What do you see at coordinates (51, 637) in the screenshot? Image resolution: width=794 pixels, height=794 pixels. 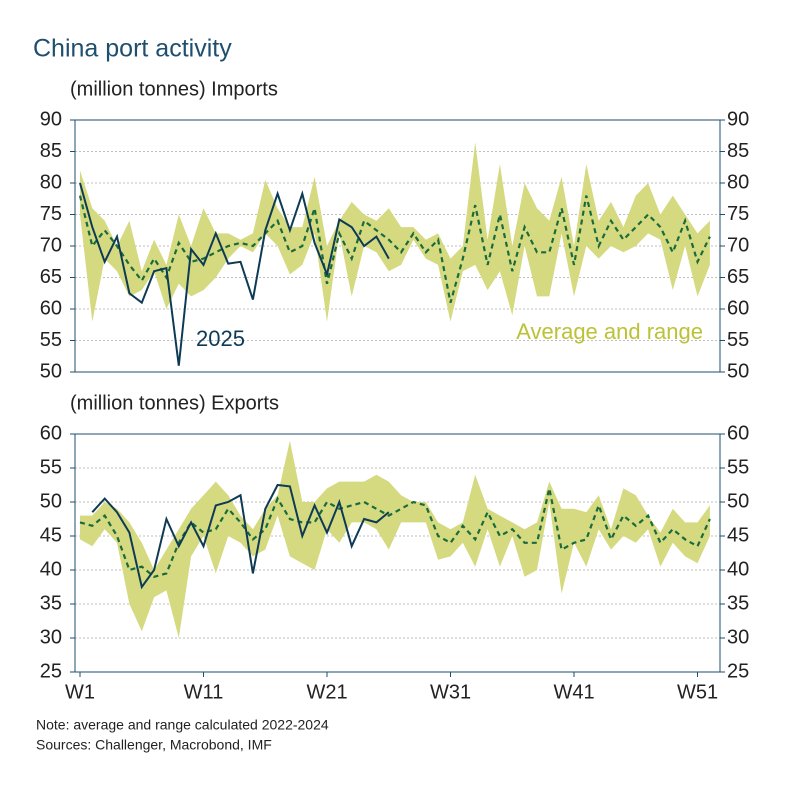 I see `y-tick-label: 30` at bounding box center [51, 637].